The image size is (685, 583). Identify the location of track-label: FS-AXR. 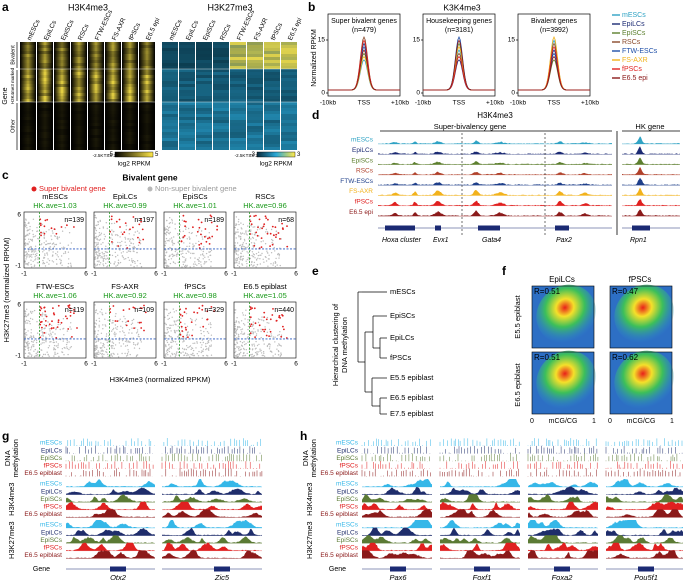
(361, 191).